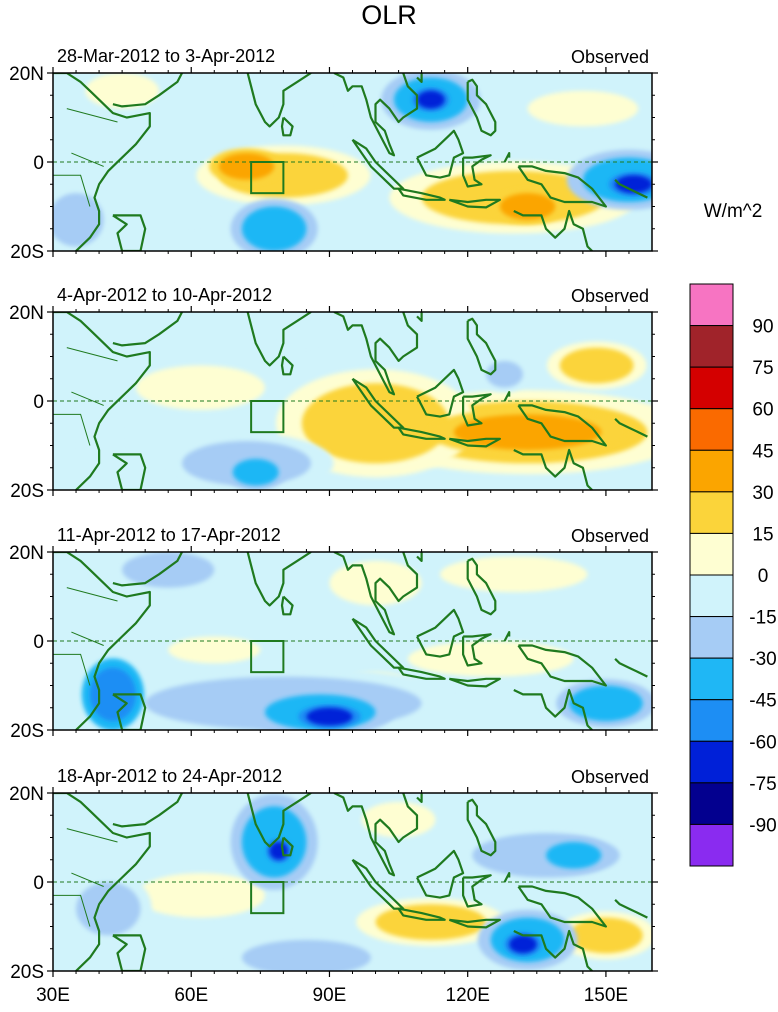 Image resolution: width=778 pixels, height=1012 pixels. Describe the element at coordinates (762, 368) in the screenshot. I see `colorbar-level-label: 75` at that location.